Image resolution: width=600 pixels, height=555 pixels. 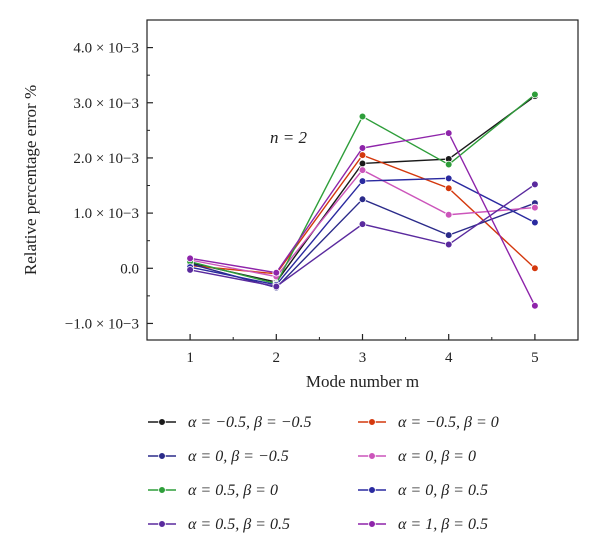 What do you see at coordinates (288, 137) in the screenshot?
I see `annotation-n: n = 2` at bounding box center [288, 137].